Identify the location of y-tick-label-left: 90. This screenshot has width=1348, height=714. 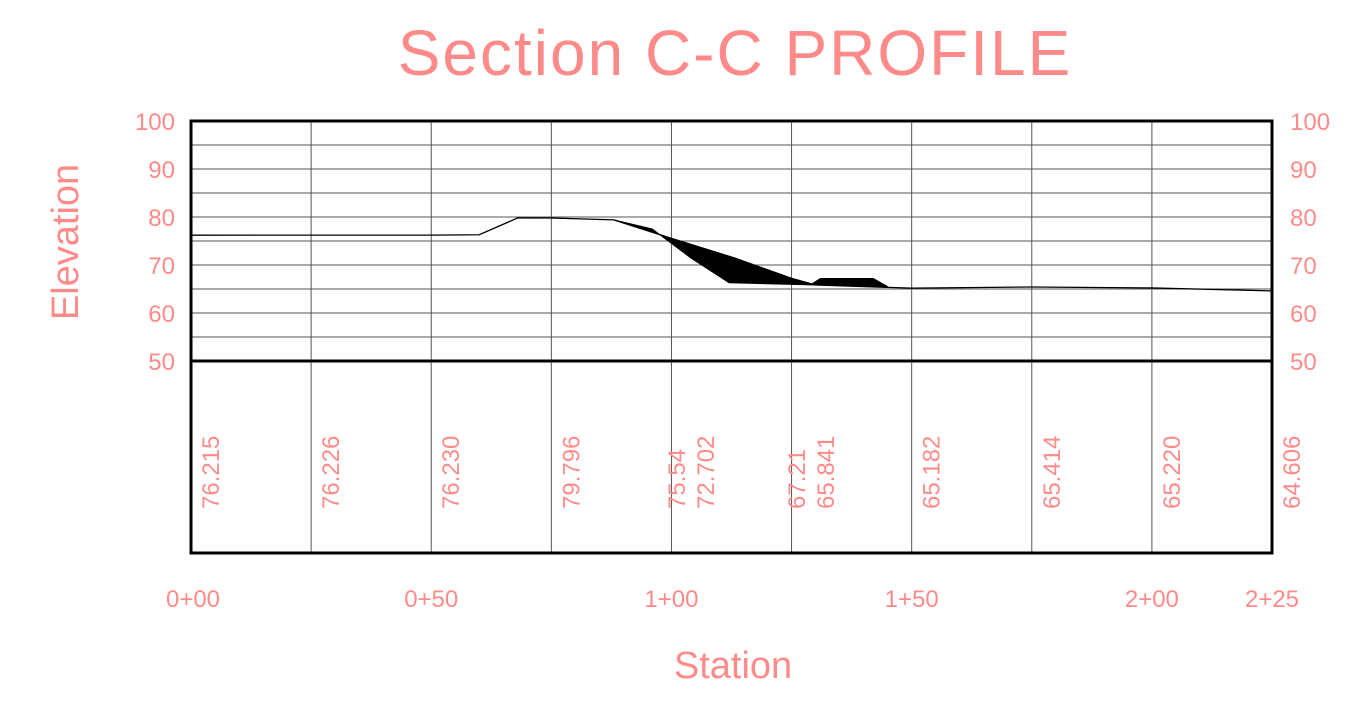
(161, 170).